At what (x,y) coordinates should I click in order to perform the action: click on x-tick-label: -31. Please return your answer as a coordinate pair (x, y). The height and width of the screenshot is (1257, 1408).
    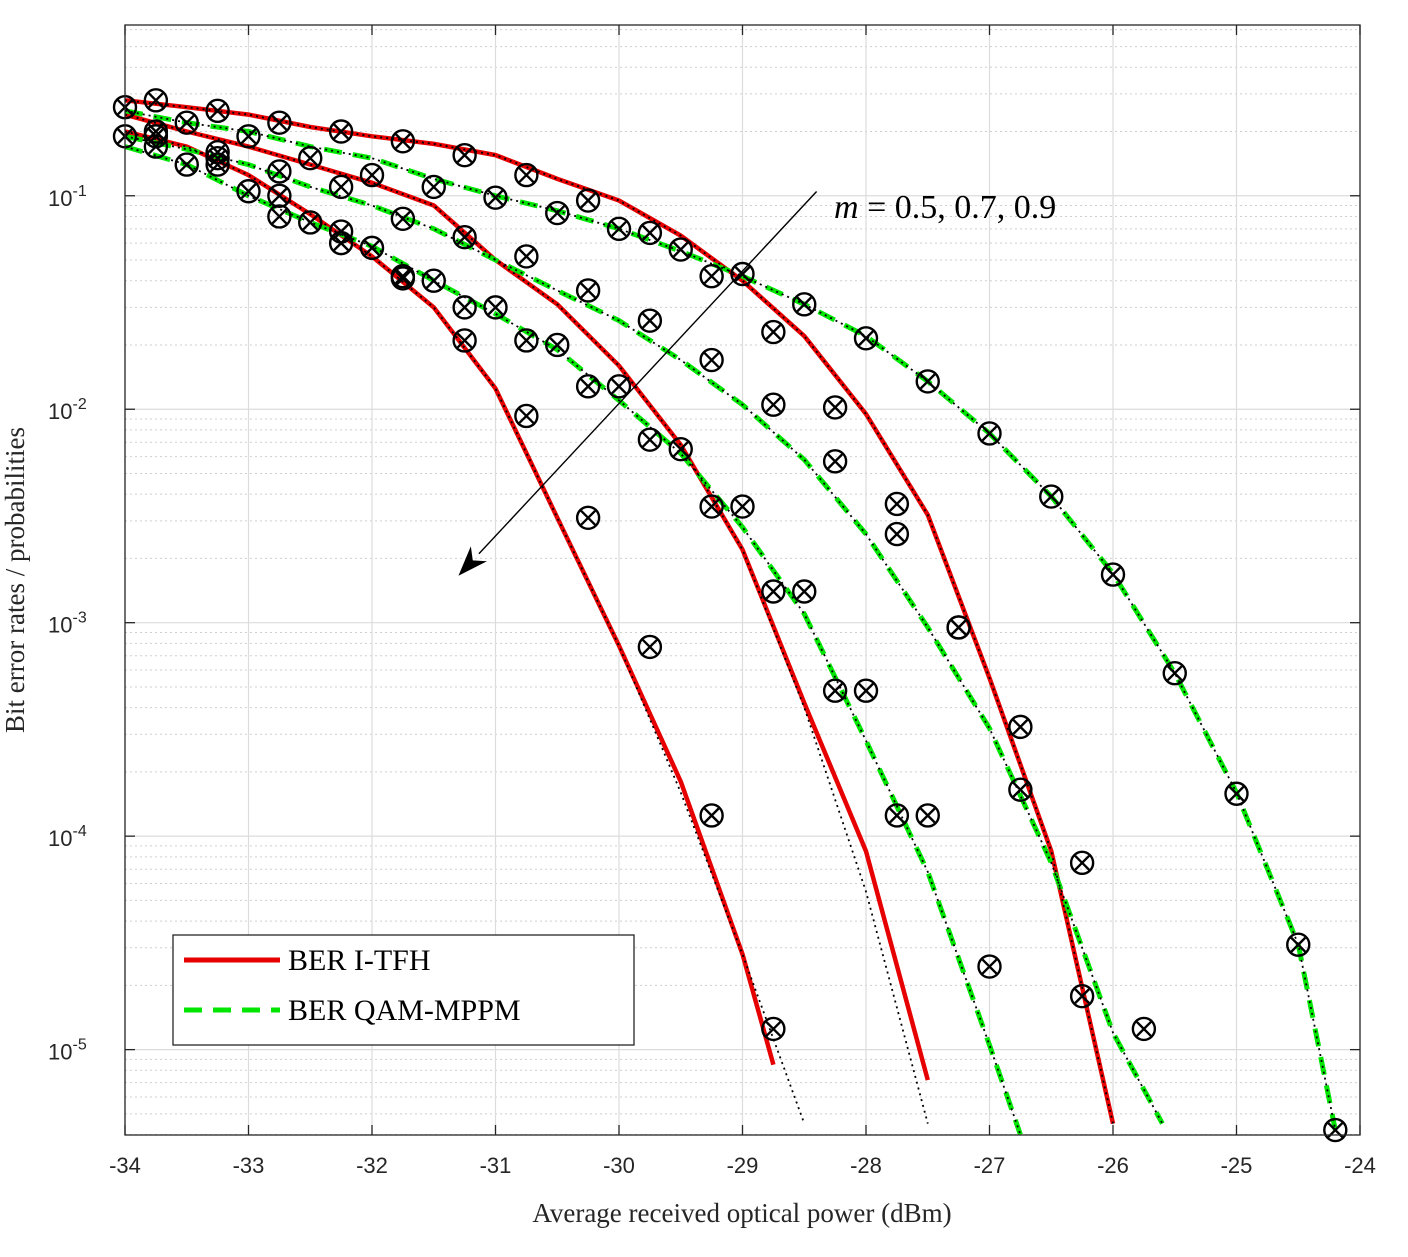
    Looking at the image, I should click on (496, 1165).